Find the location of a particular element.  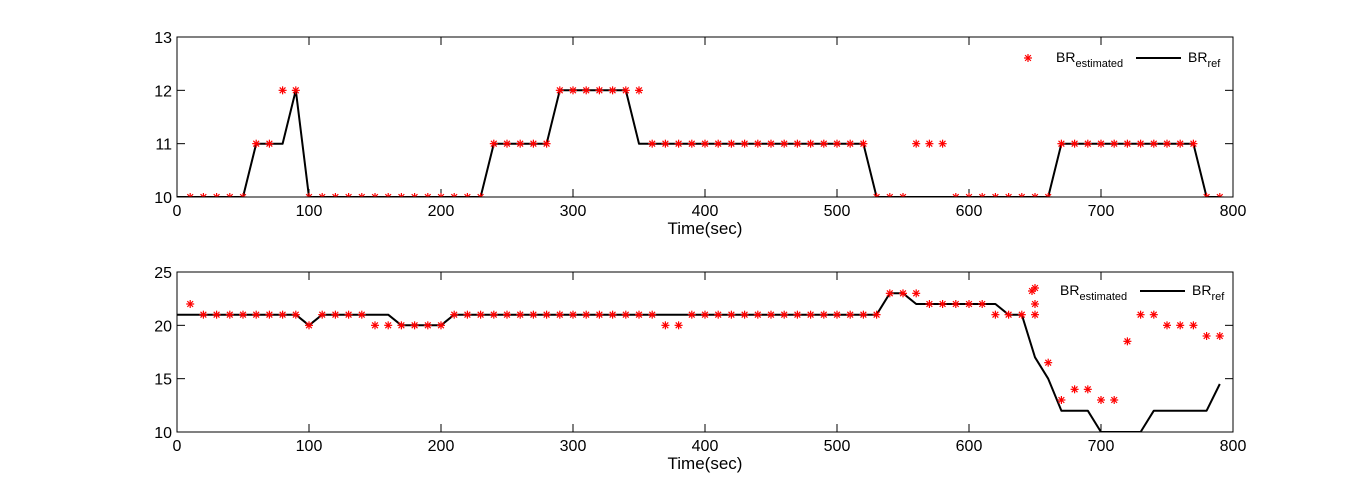

top-x-tick-label: 0 is located at coordinates (177, 211).